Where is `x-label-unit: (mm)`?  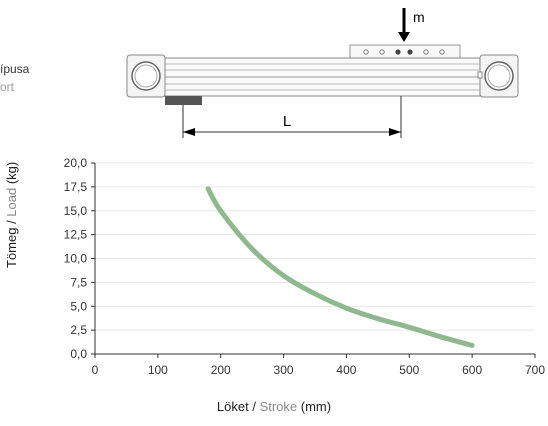 x-label-unit: (mm) is located at coordinates (314, 406).